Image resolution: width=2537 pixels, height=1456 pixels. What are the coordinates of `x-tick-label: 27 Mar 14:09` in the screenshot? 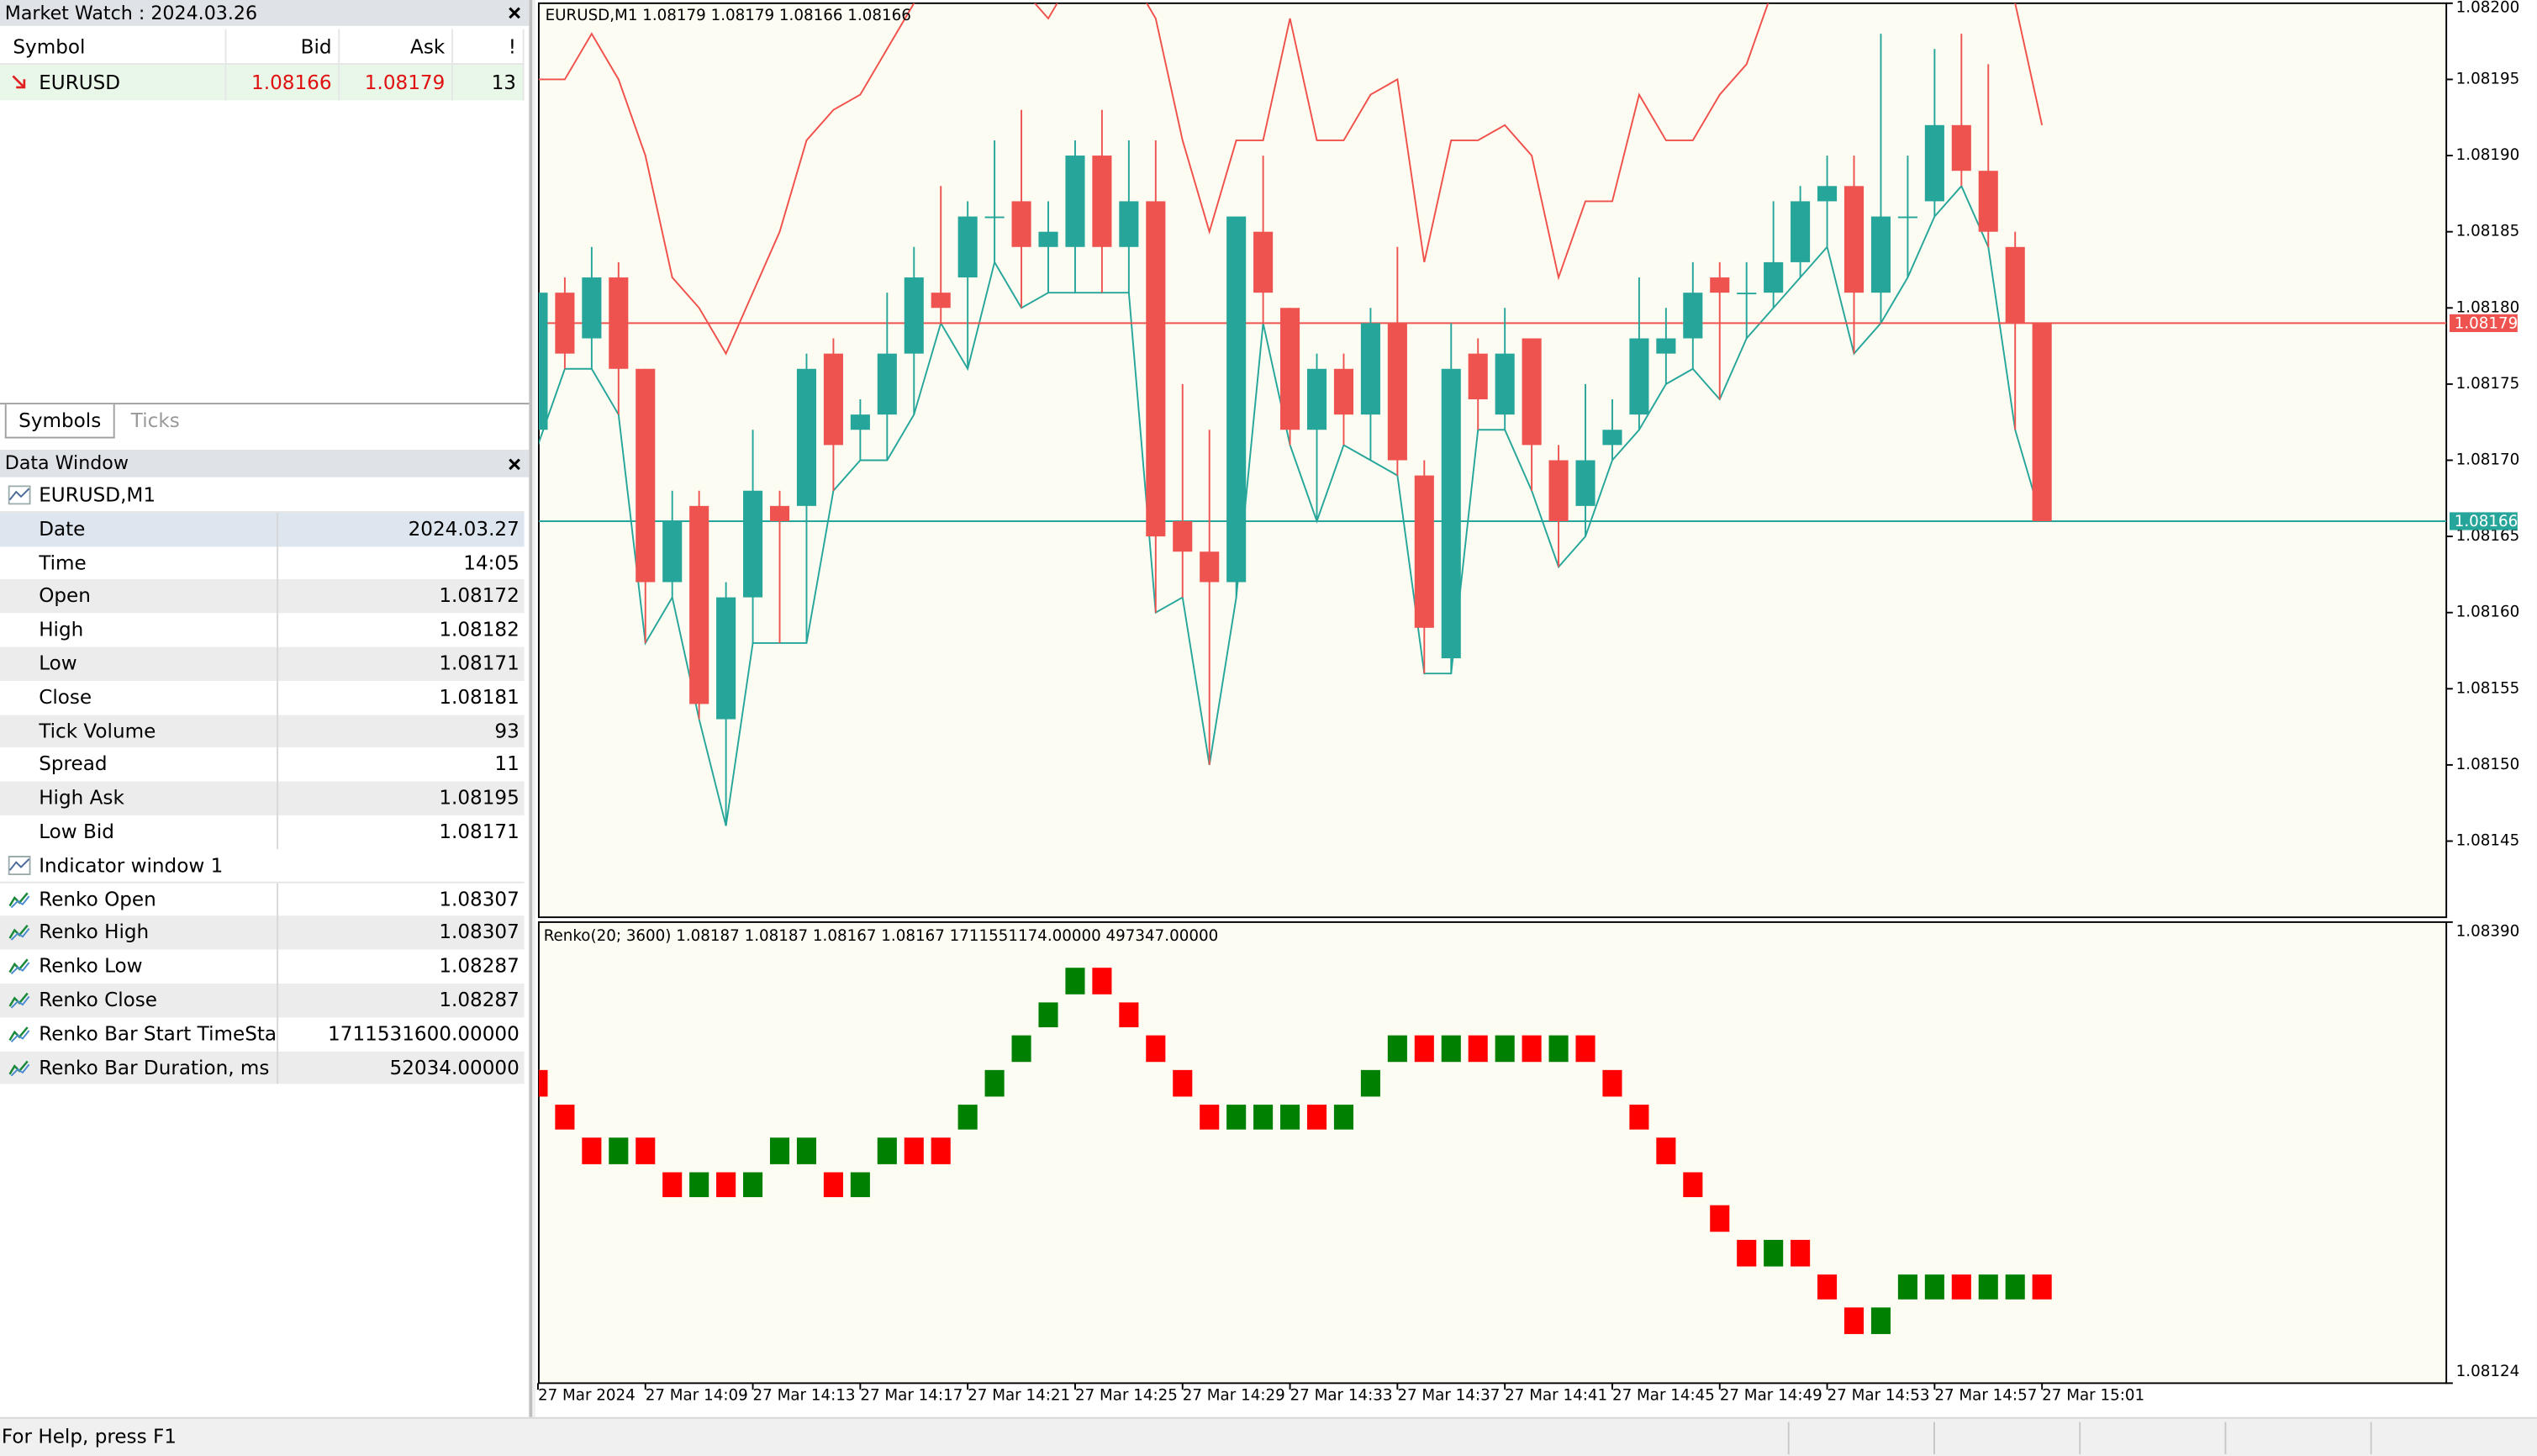 It's located at (697, 1396).